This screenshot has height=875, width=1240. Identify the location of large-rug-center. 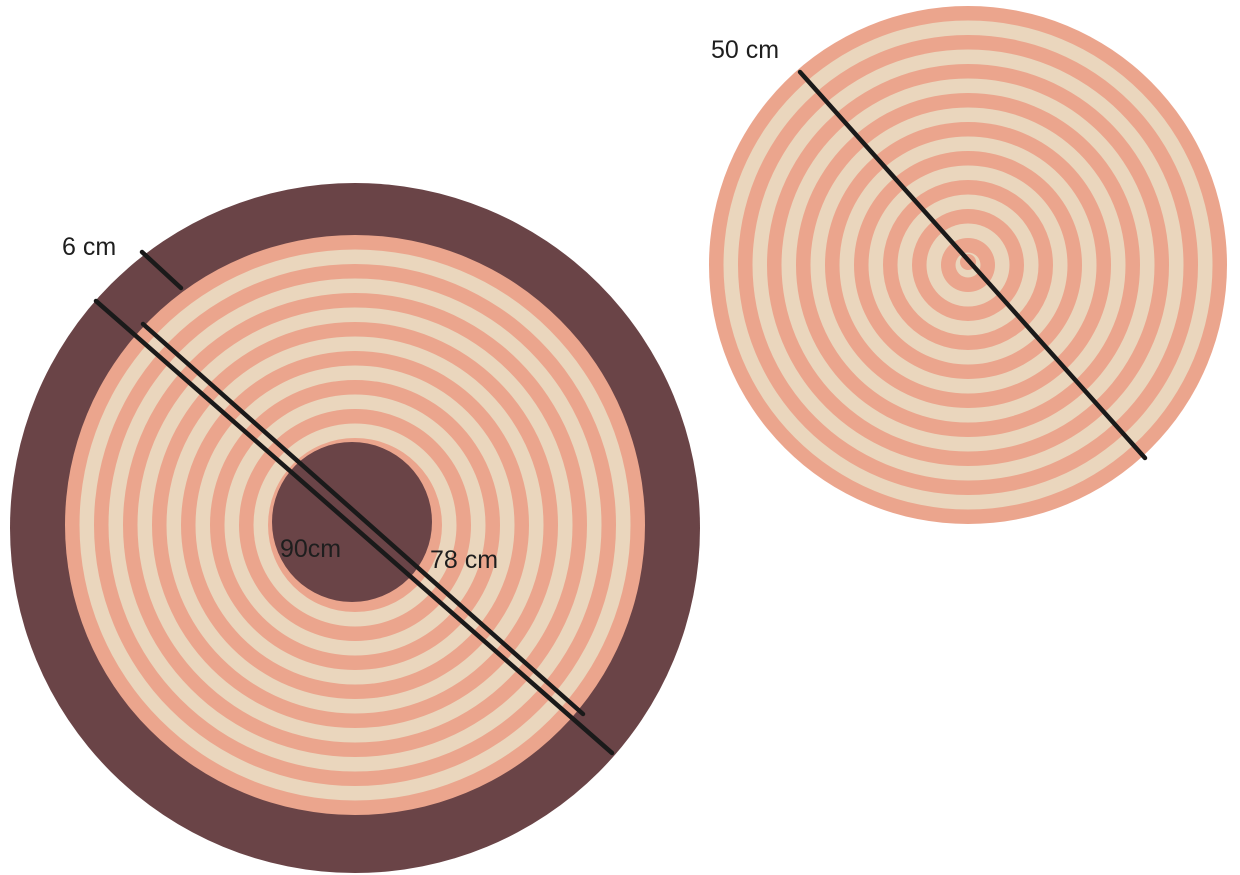
(352, 522).